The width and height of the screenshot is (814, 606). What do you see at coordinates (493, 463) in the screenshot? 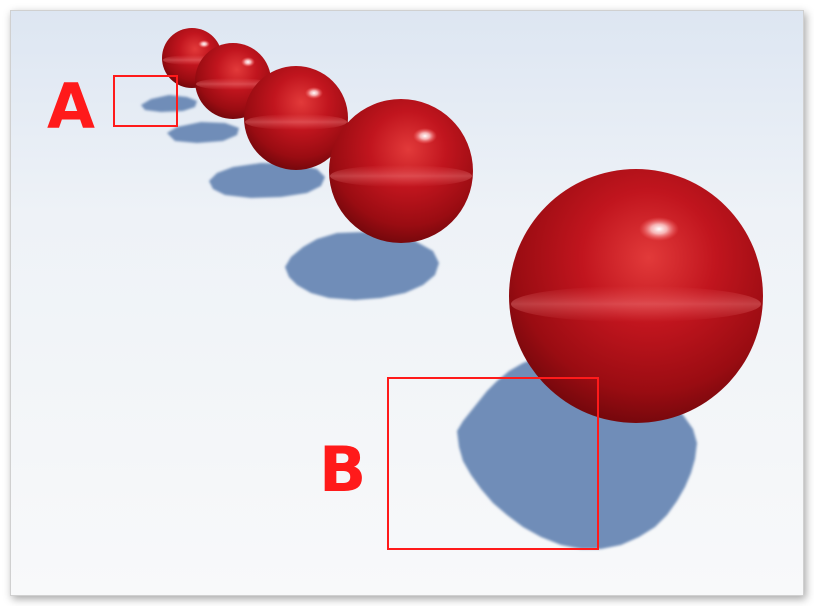
I see `annotation-box-b` at bounding box center [493, 463].